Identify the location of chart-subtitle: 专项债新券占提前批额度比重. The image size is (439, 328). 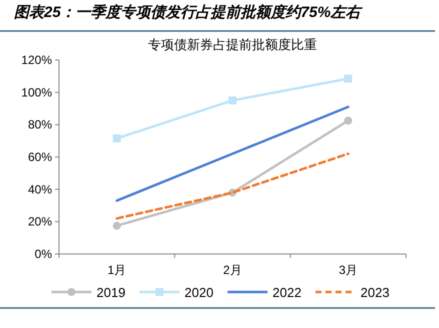
(232, 45).